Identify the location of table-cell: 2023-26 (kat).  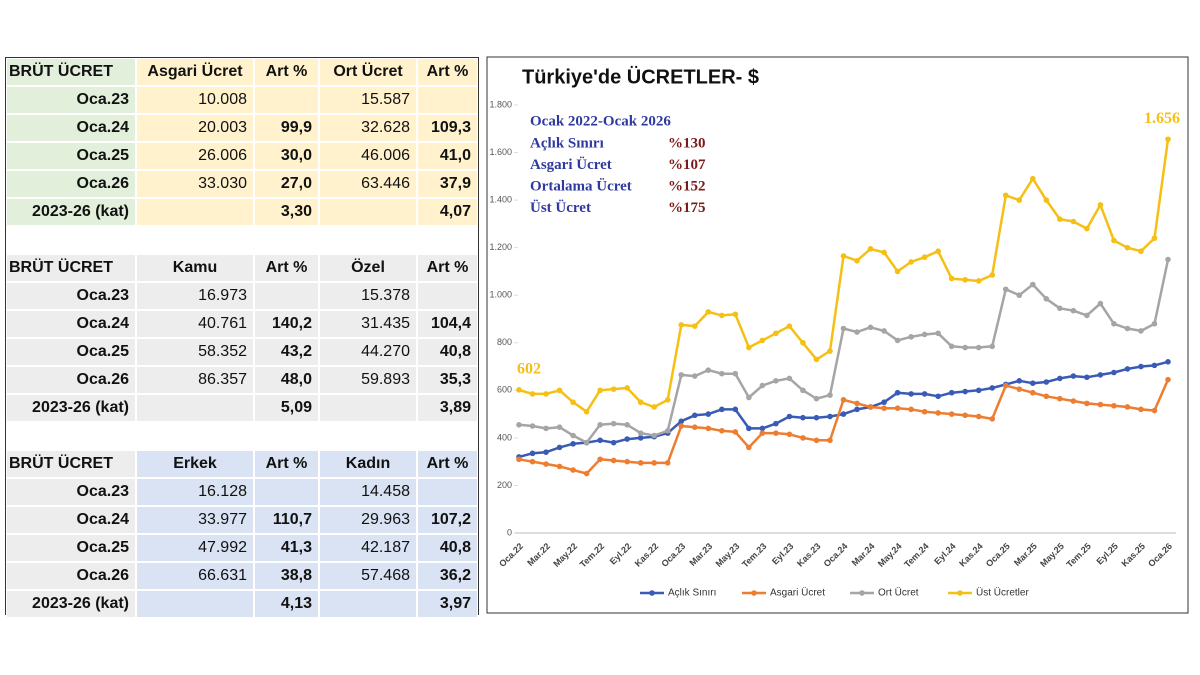
(71, 604).